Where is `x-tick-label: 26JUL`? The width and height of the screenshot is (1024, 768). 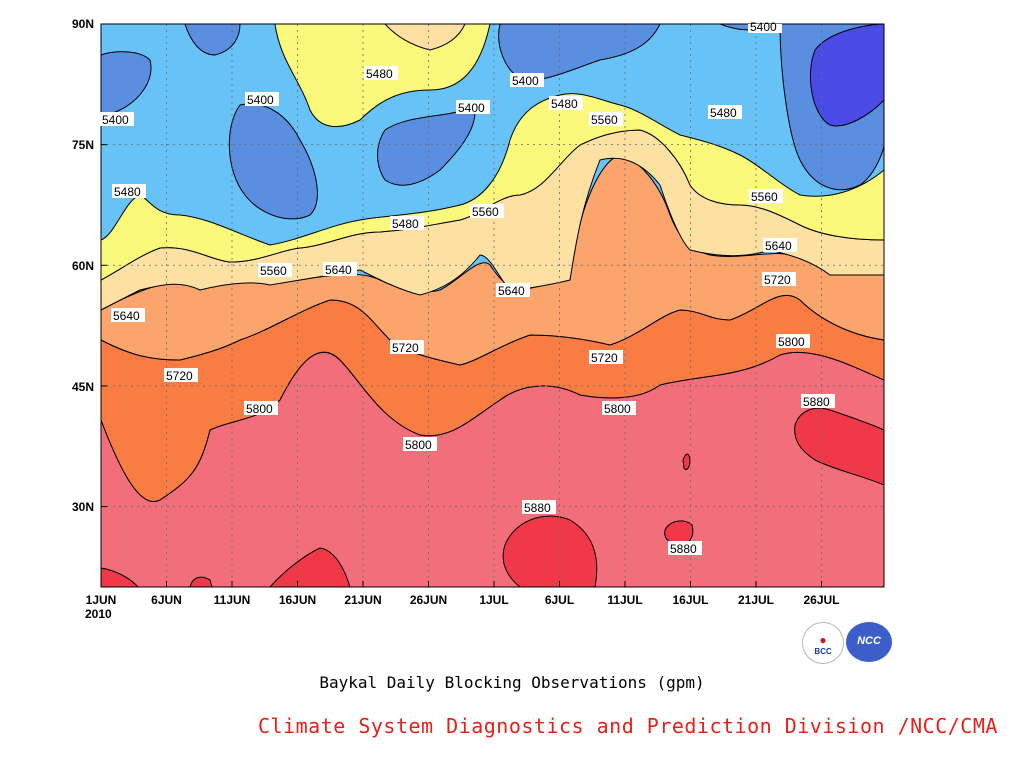 x-tick-label: 26JUL is located at coordinates (821, 600).